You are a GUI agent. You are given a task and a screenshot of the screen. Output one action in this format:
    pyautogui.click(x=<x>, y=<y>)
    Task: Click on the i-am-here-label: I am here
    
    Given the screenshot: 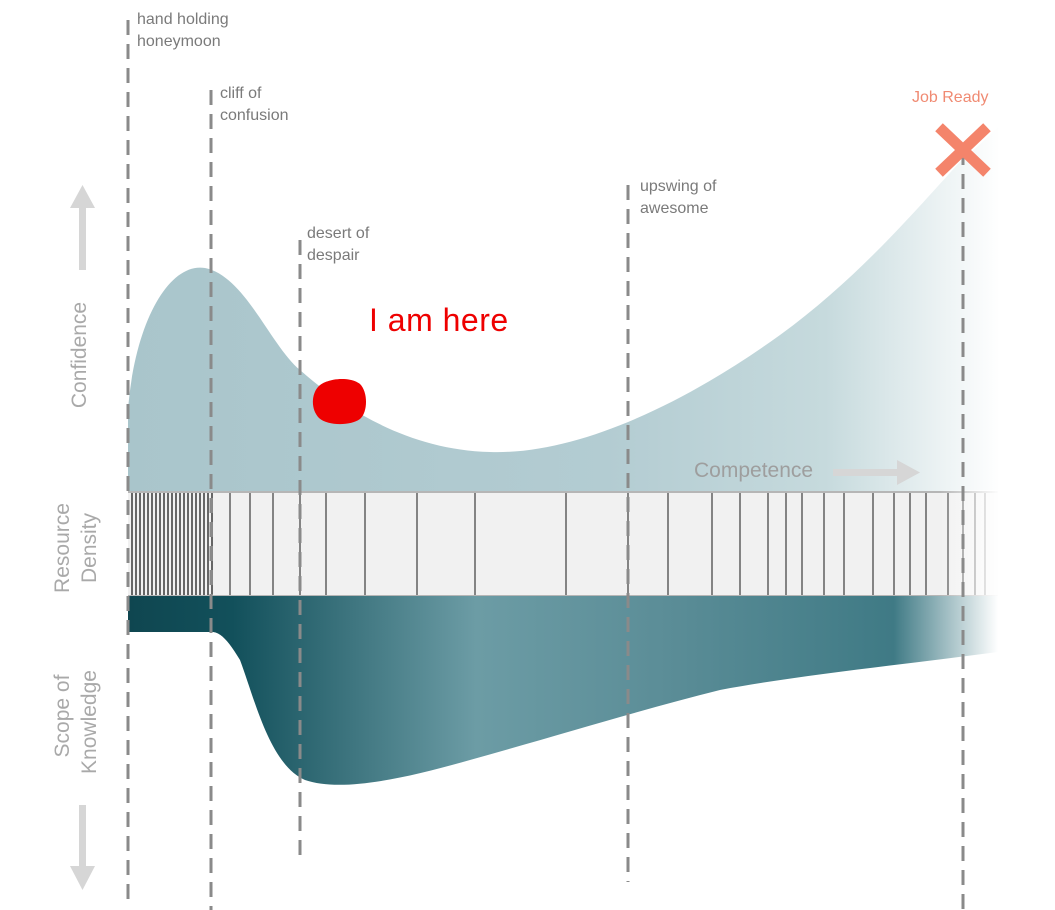 What is the action you would take?
    pyautogui.click(x=439, y=320)
    